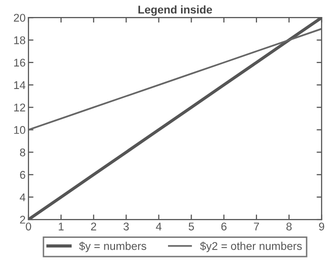  Describe the element at coordinates (251, 247) in the screenshot. I see `legend-label: $y2 = other numbers` at that location.